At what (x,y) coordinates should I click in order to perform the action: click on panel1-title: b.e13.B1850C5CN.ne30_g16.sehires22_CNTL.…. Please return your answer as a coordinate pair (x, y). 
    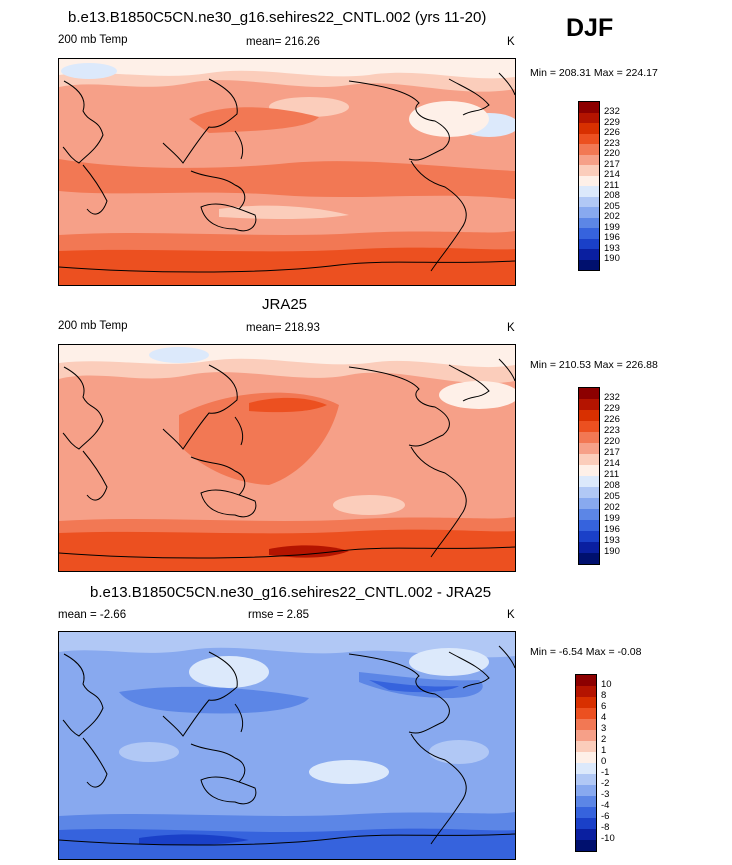
    Looking at the image, I should click on (277, 17).